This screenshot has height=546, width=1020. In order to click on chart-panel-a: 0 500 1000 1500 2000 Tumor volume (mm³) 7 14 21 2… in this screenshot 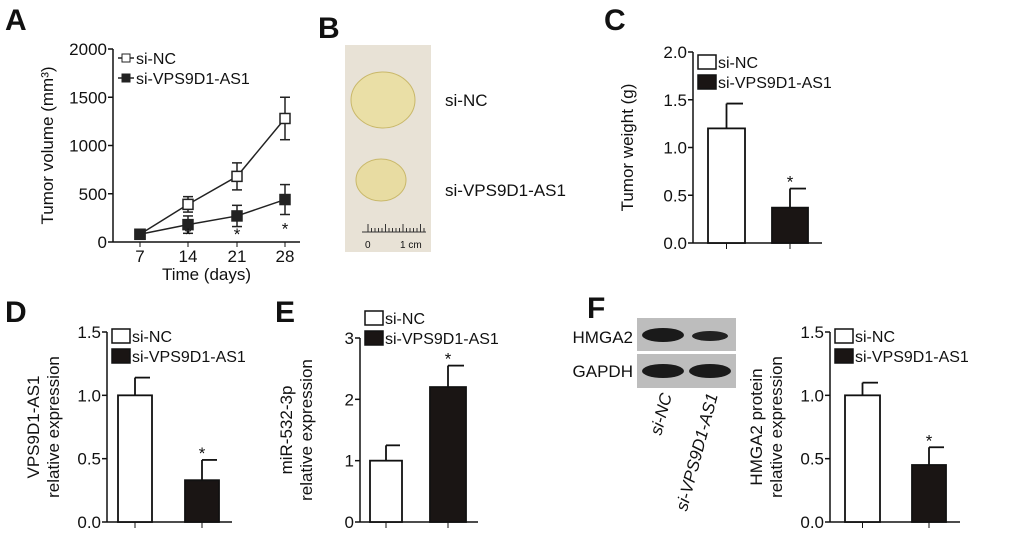, I will do `click(169, 162)`.